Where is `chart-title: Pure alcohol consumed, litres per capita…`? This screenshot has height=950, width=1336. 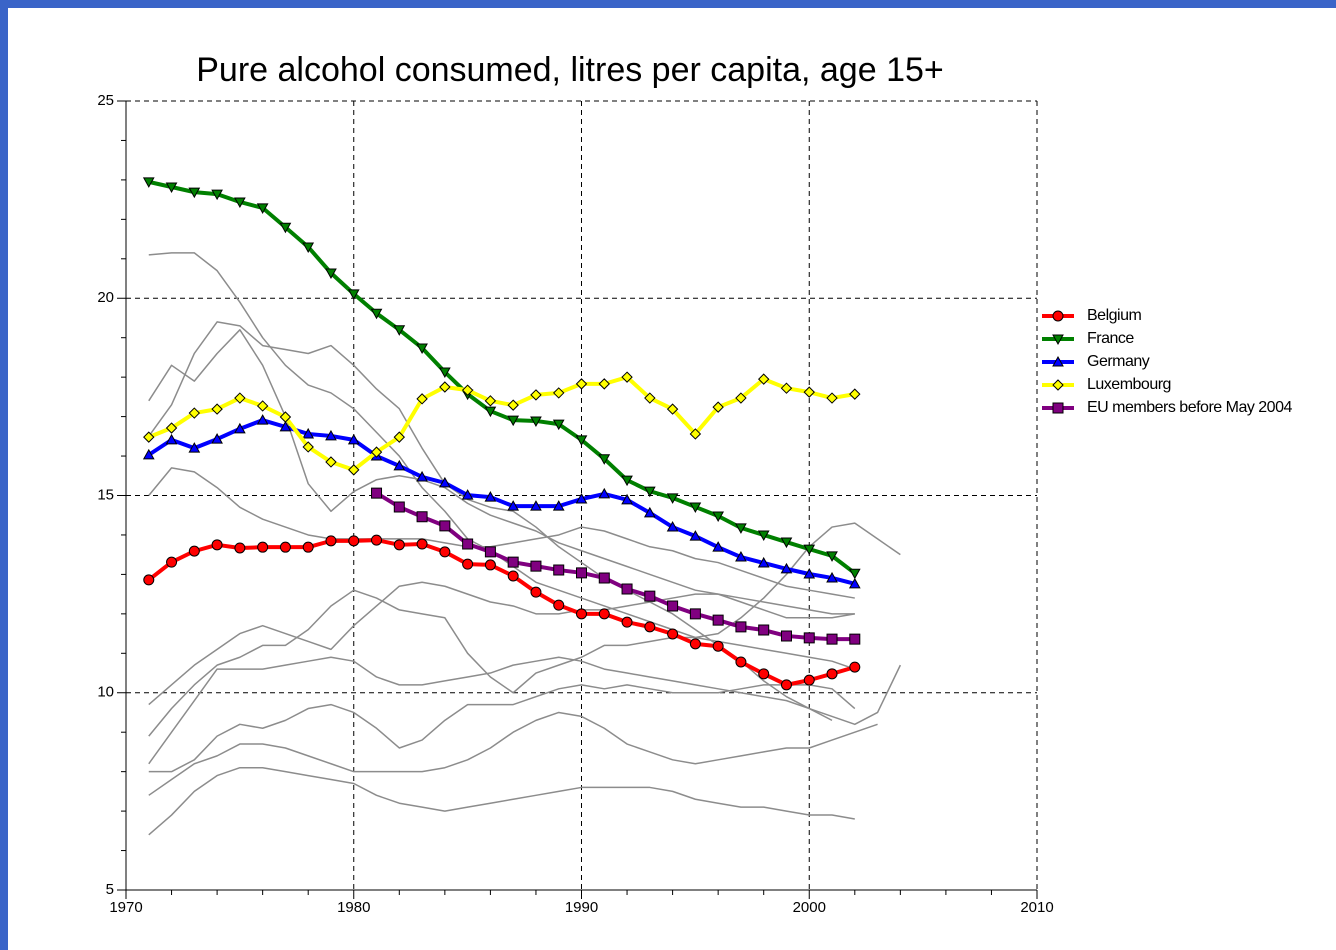 chart-title: Pure alcohol consumed, litres per capita… is located at coordinates (570, 70).